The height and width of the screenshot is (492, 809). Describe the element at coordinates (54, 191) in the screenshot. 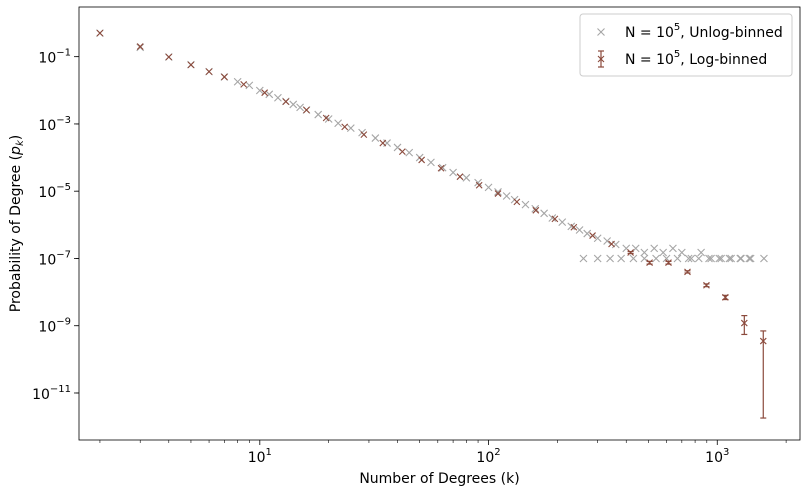

I see `y-tick-label: 10⁻⁵` at that location.